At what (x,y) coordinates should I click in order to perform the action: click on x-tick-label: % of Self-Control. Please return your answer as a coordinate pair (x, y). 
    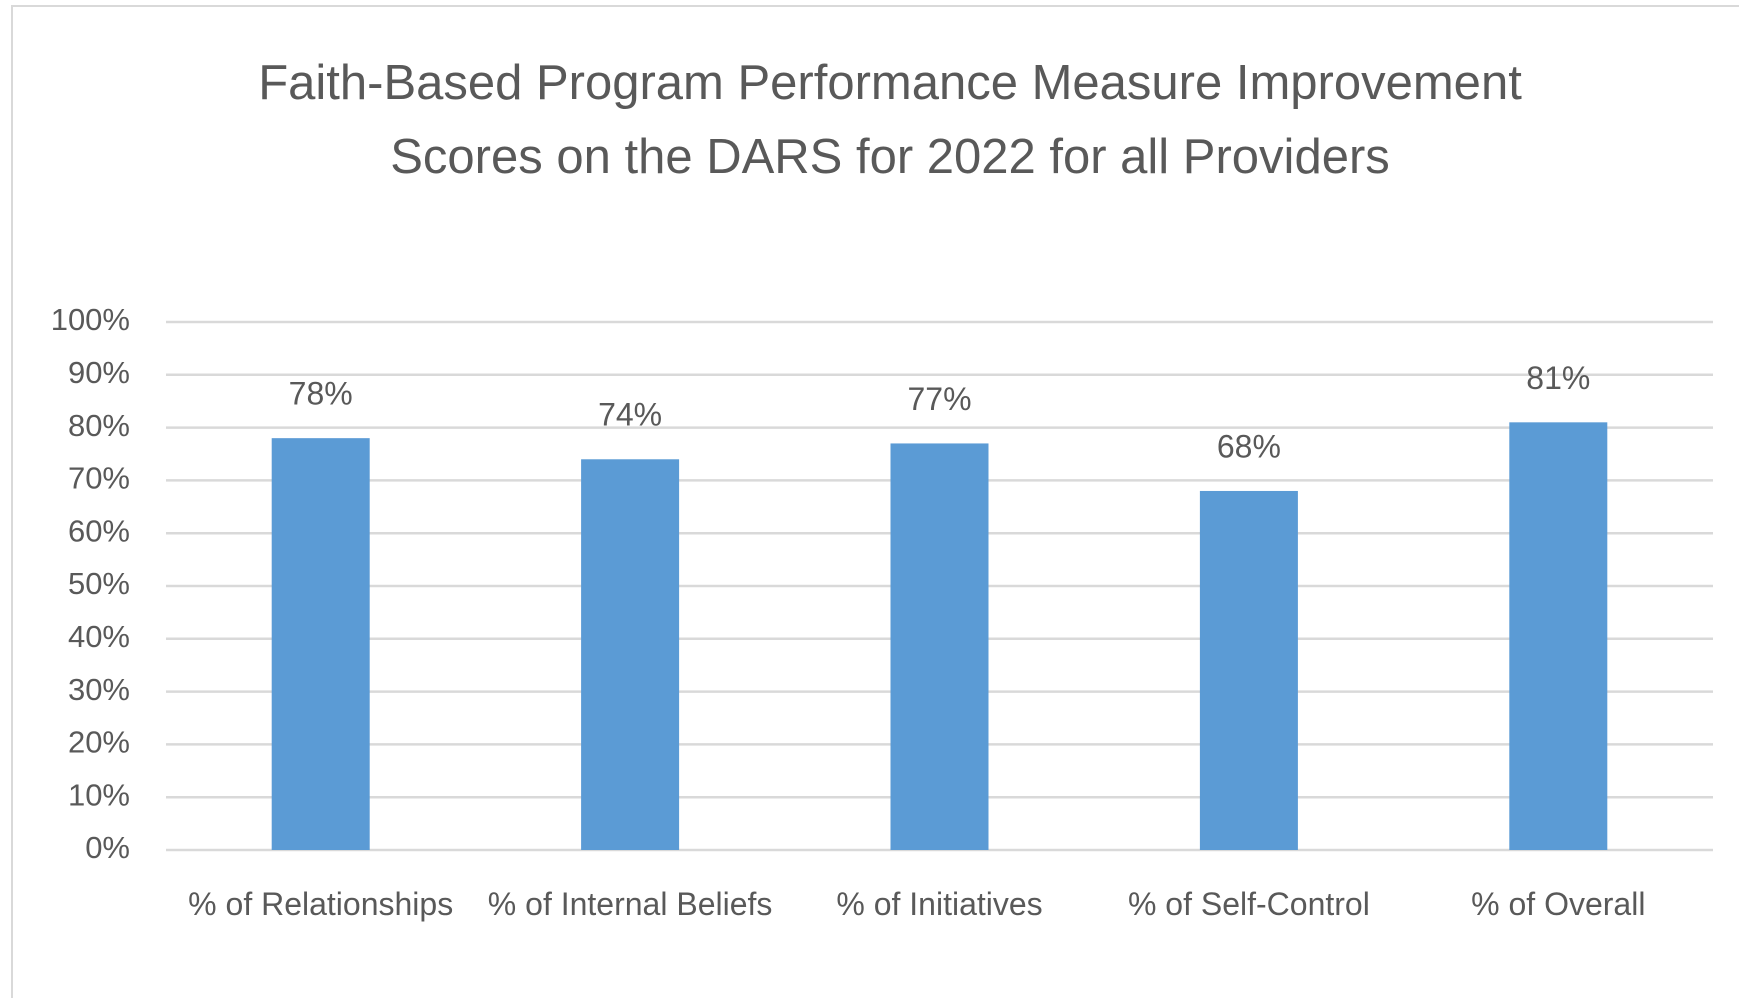
    Looking at the image, I should click on (1248, 904).